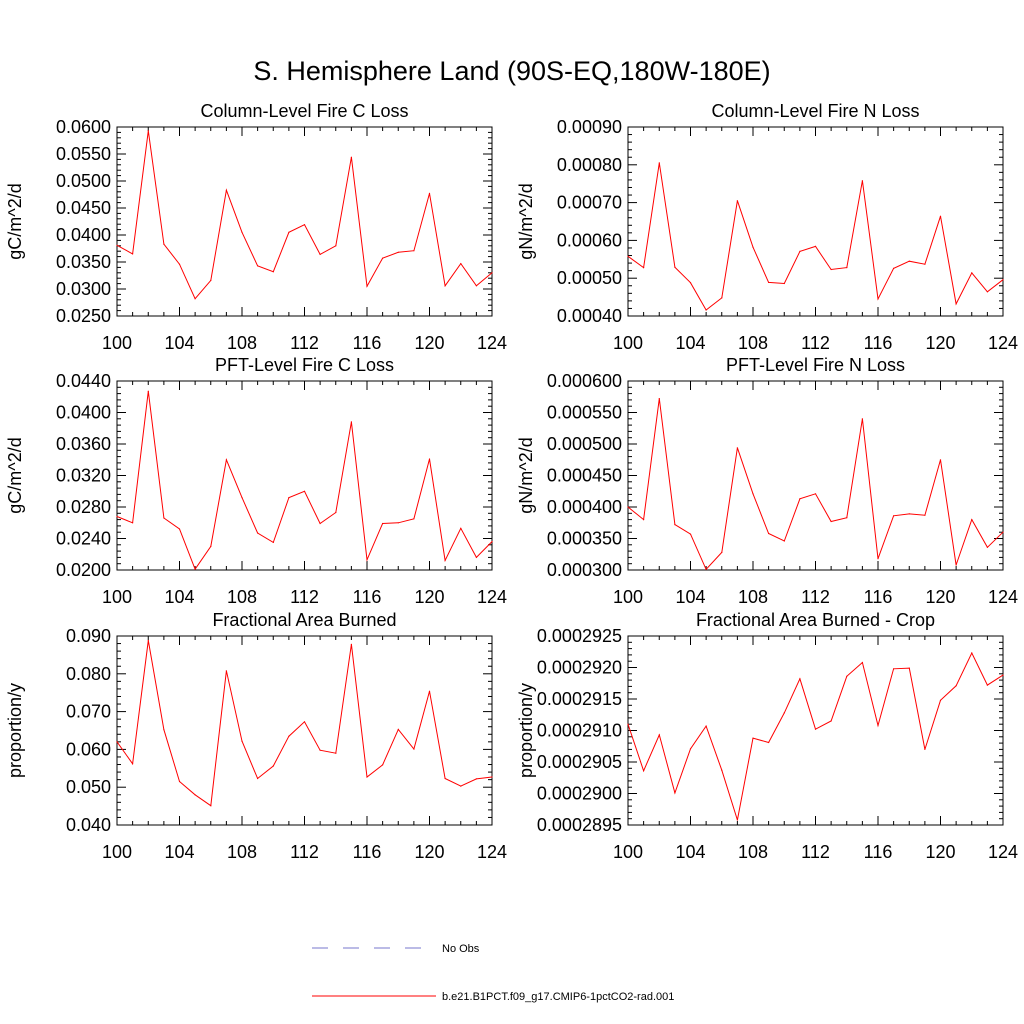 This screenshot has width=1024, height=1024. What do you see at coordinates (589, 240) in the screenshot?
I see `y-tick-label: 0.00060` at bounding box center [589, 240].